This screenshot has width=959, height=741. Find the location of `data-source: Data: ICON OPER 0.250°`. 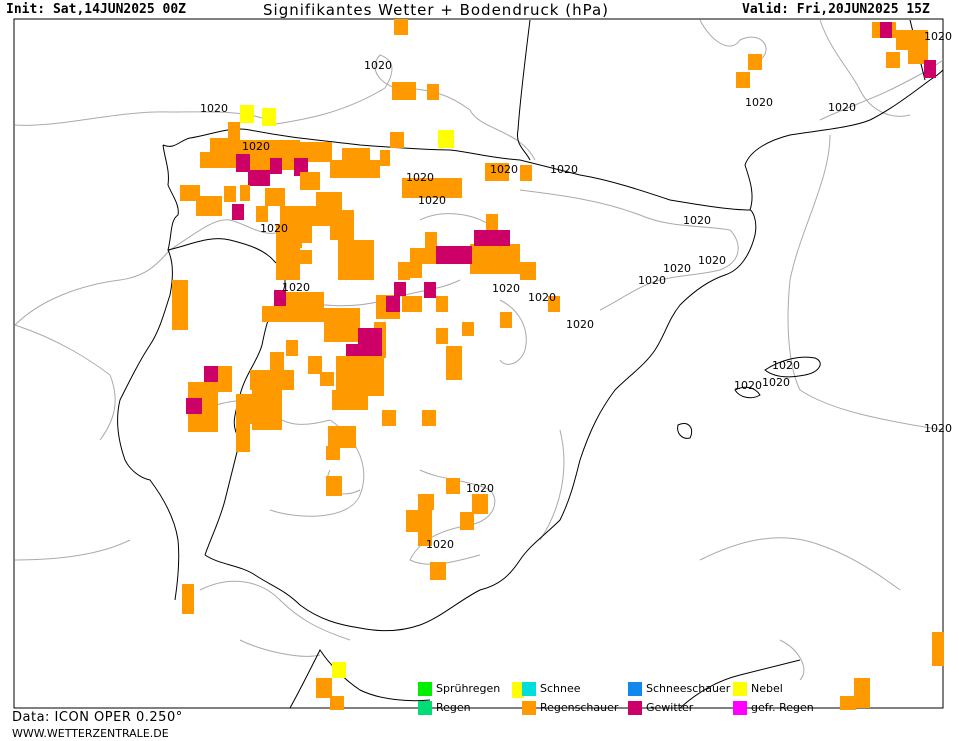

data-source: Data: ICON OPER 0.250° is located at coordinates (97, 717).